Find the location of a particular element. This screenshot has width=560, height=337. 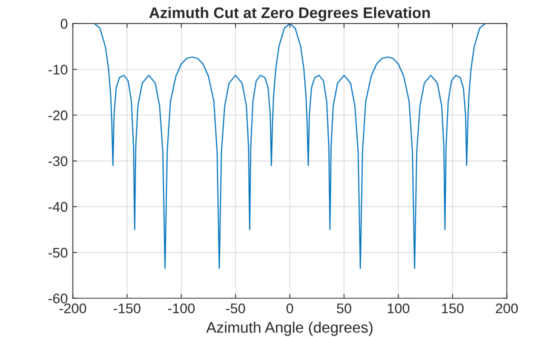

y-tick-label: -30 is located at coordinates (58, 161).